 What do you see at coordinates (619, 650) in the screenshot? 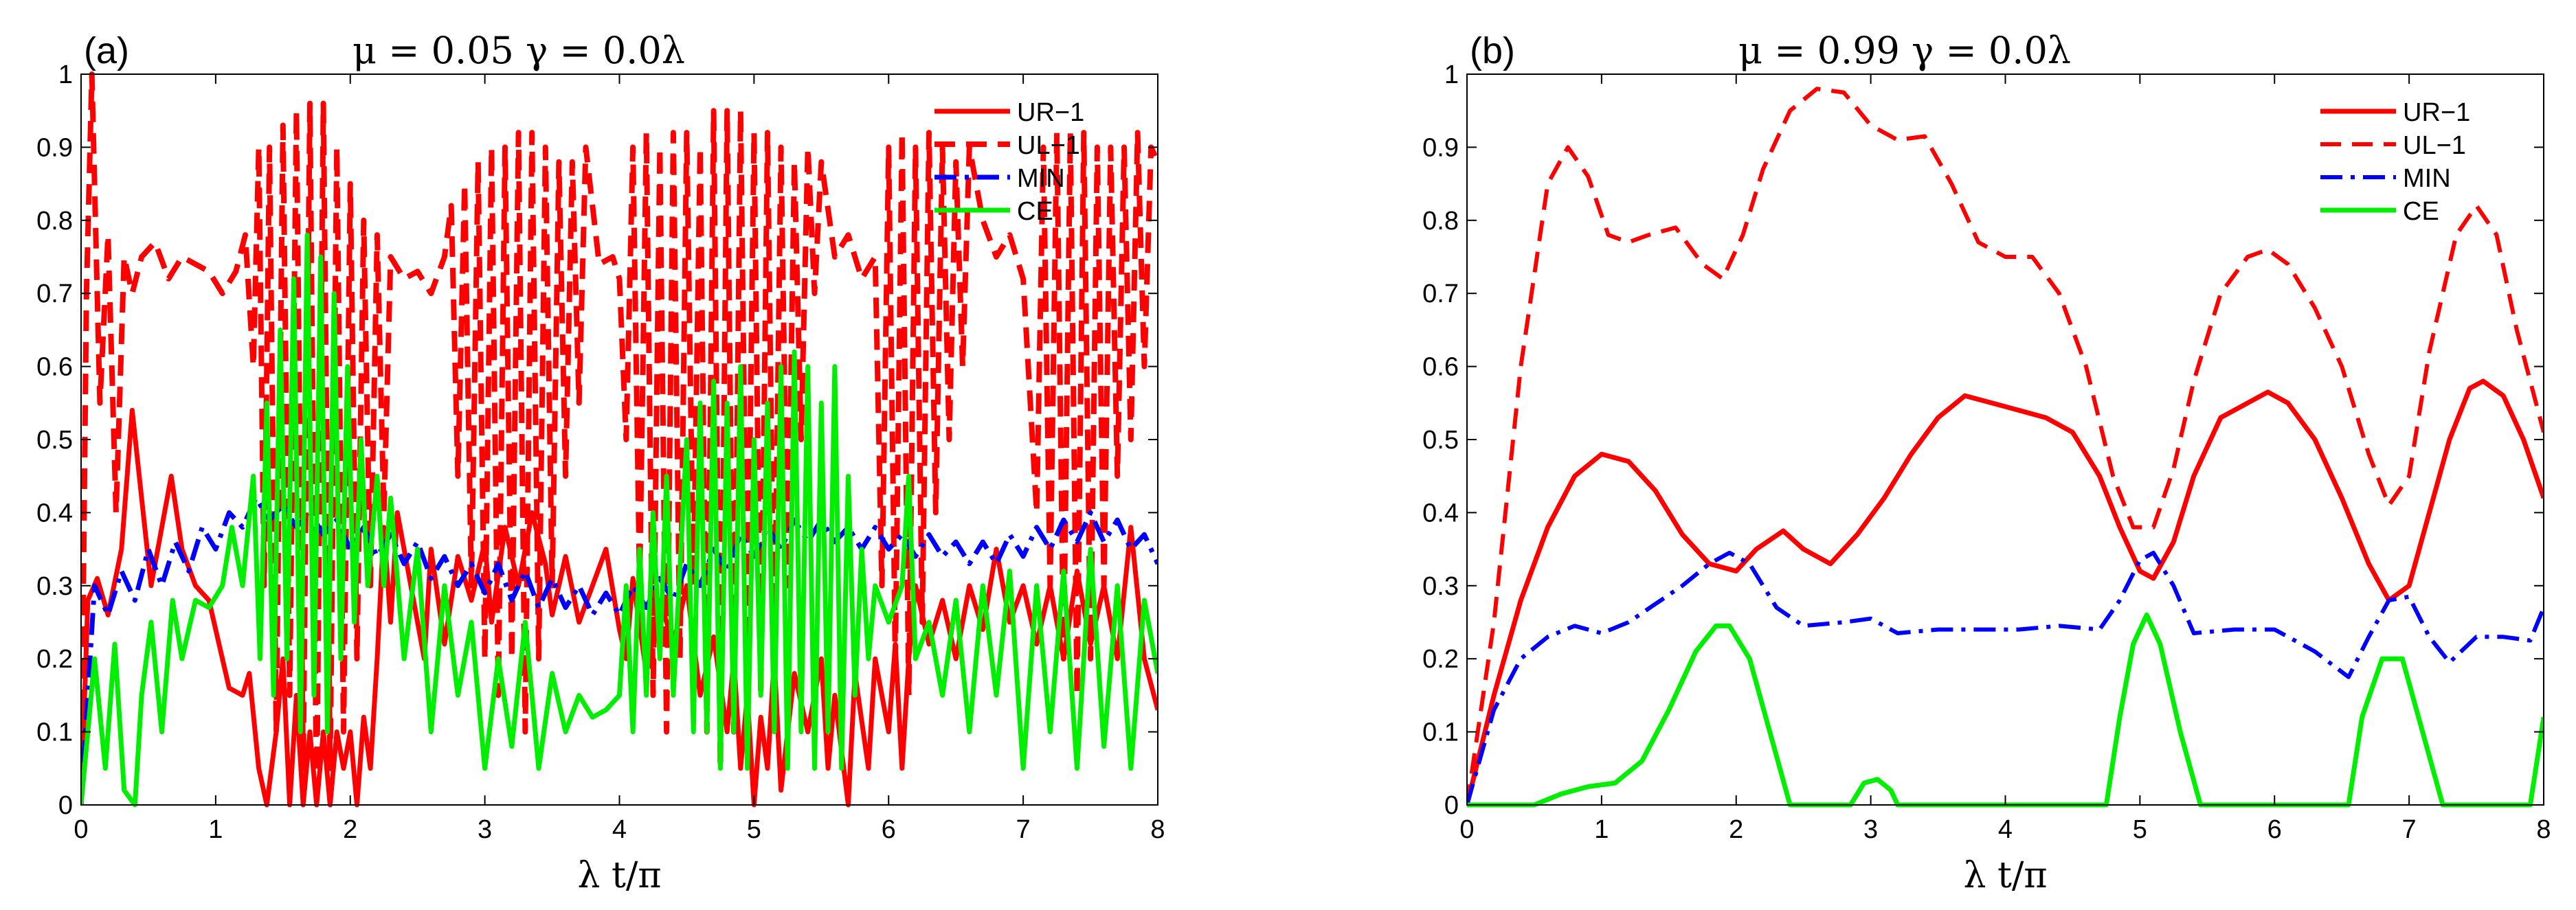
I see `series-line-min` at bounding box center [619, 650].